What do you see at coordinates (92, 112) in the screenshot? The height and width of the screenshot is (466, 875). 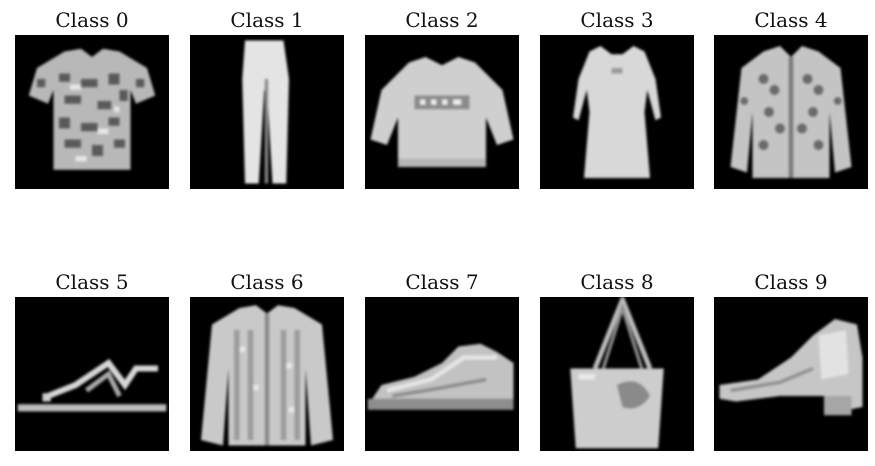 I see `tshirt-image` at bounding box center [92, 112].